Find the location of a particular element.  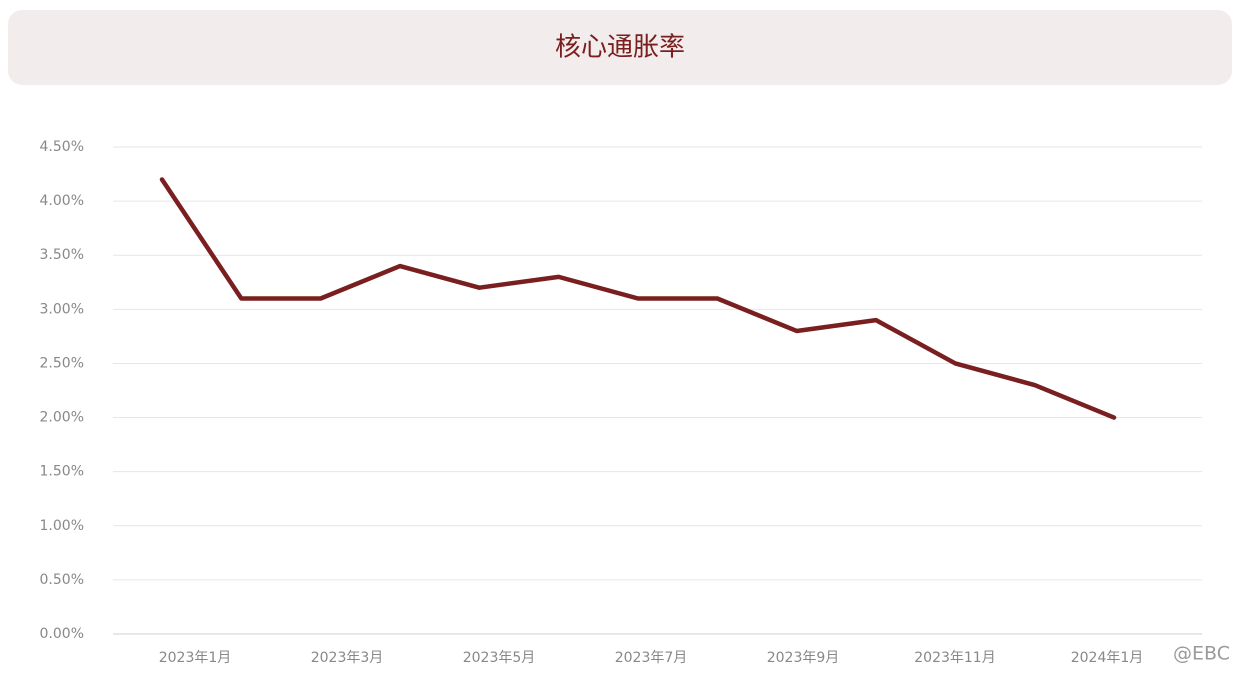

watermark: @EBC is located at coordinates (1201, 654).